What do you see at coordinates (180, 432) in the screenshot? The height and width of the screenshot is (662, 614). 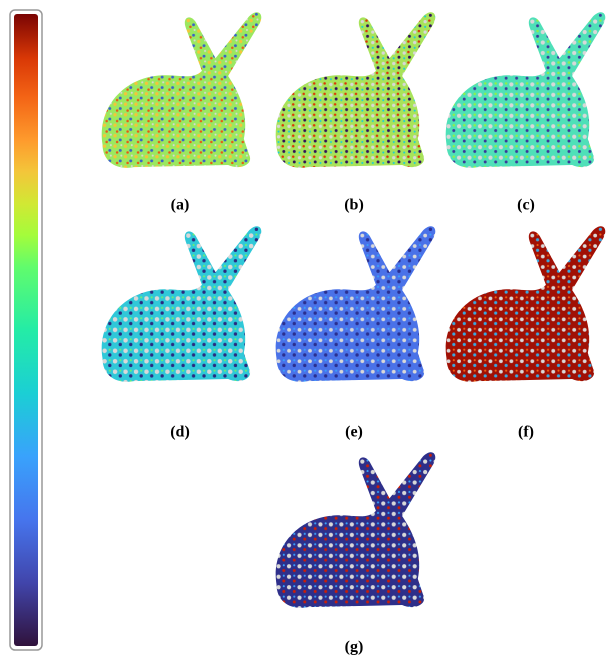 I see `panel-label: (d)` at bounding box center [180, 432].